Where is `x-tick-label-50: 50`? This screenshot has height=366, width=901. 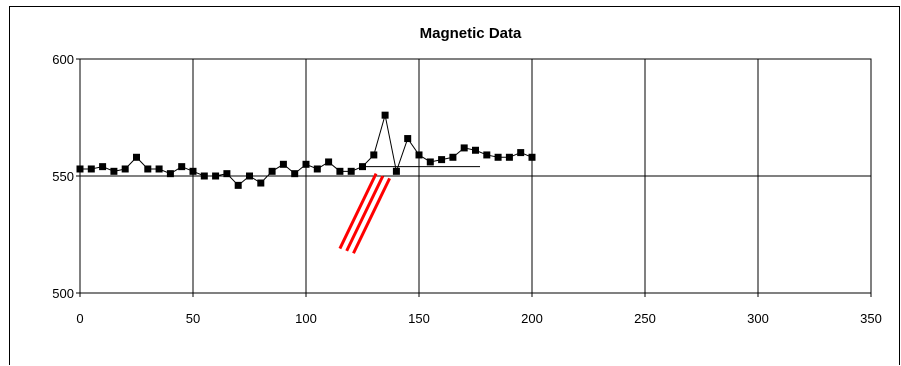
x-tick-label-50: 50 is located at coordinates (193, 318).